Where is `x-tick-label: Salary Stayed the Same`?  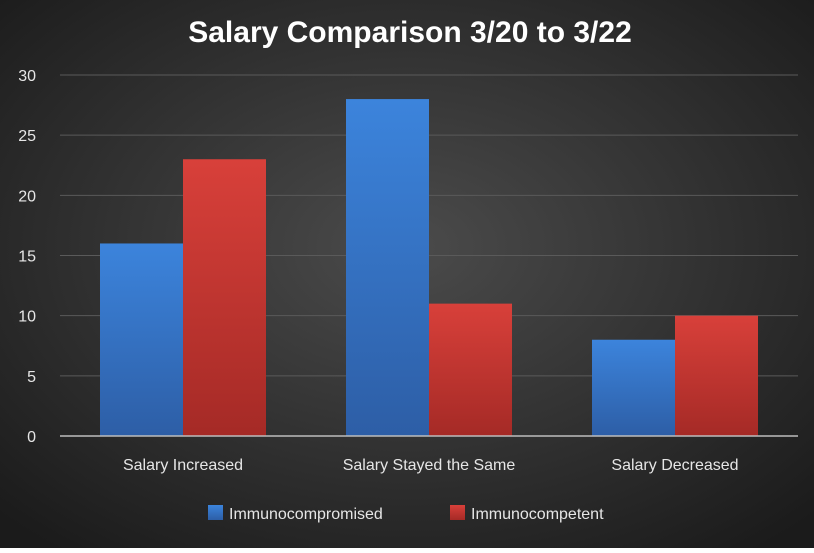
x-tick-label: Salary Stayed the Same is located at coordinates (429, 465).